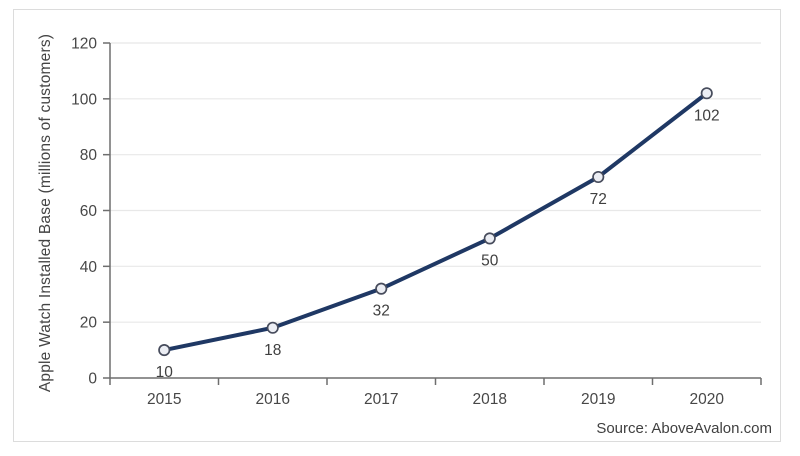 This screenshot has width=800, height=456. What do you see at coordinates (598, 399) in the screenshot?
I see `x-tick-label: 2019` at bounding box center [598, 399].